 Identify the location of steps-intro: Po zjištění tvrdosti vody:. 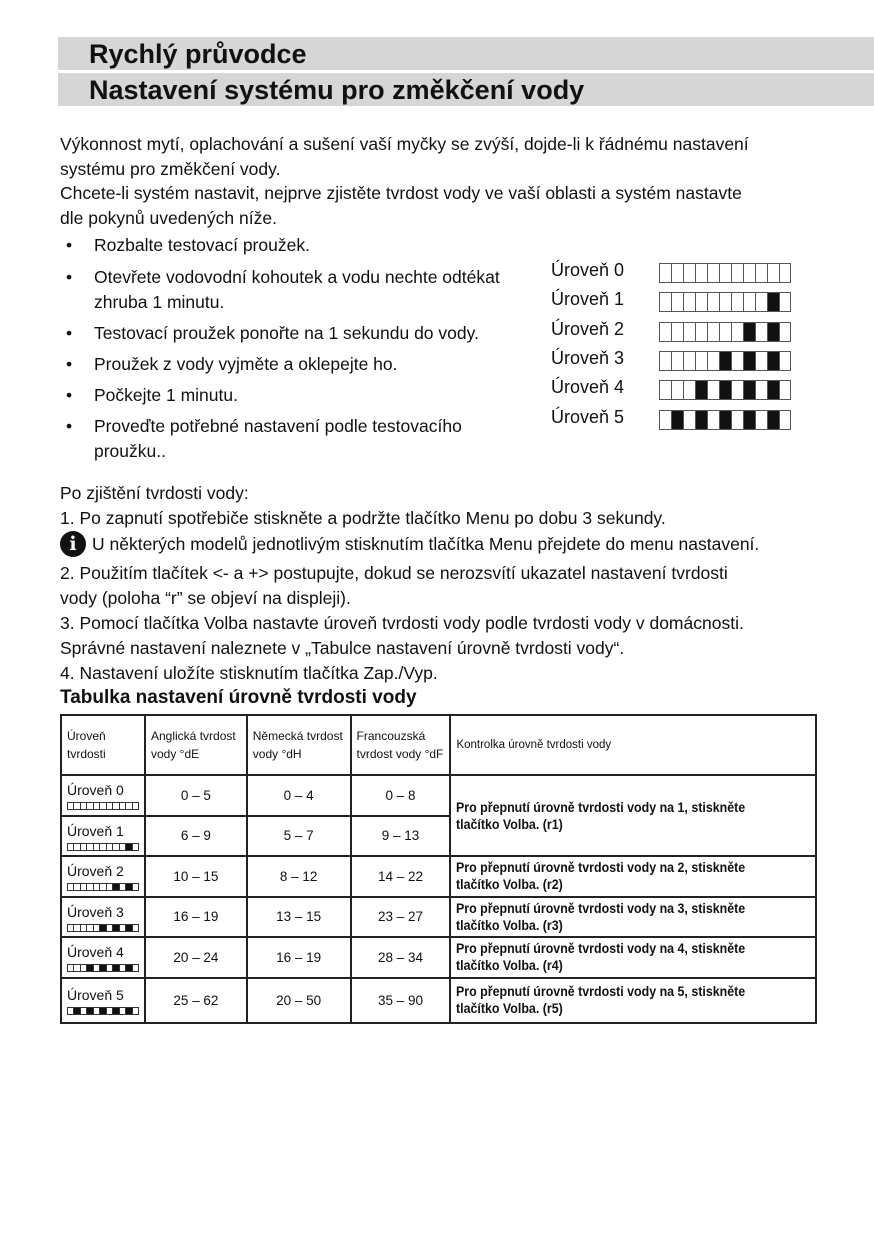
(154, 493).